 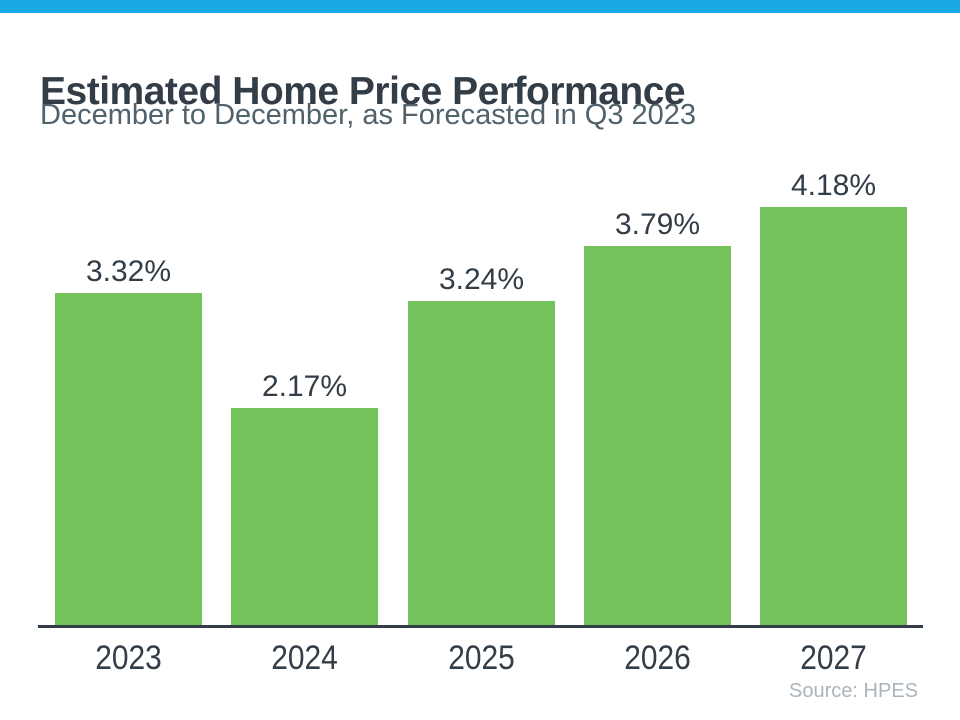 What do you see at coordinates (657, 224) in the screenshot?
I see `bar-value-label: 3.79%` at bounding box center [657, 224].